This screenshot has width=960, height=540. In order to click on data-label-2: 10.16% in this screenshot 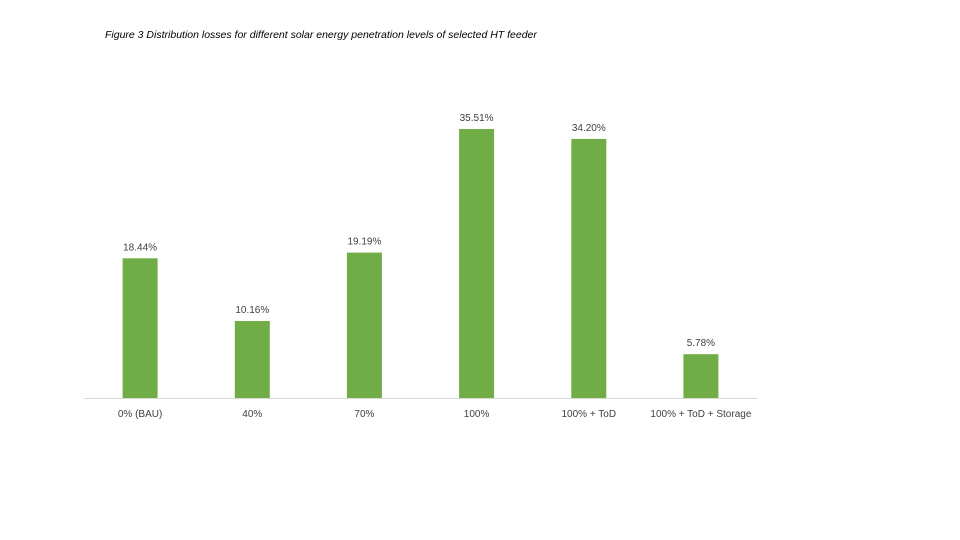, I will do `click(252, 310)`.